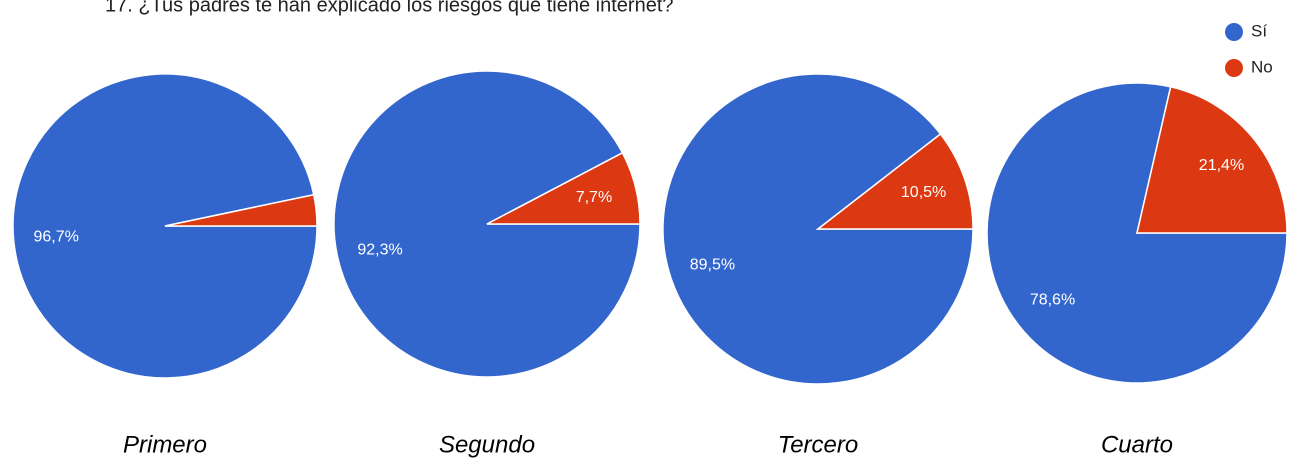 The width and height of the screenshot is (1293, 461). What do you see at coordinates (165, 444) in the screenshot?
I see `pie-title: Primero` at bounding box center [165, 444].